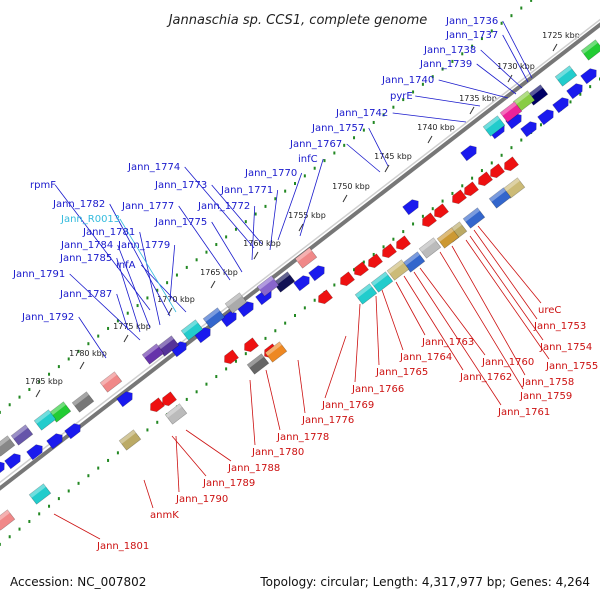  Describe the element at coordinates (180, 185) in the screenshot. I see `forward-gene-label: Jann_1773` at that location.